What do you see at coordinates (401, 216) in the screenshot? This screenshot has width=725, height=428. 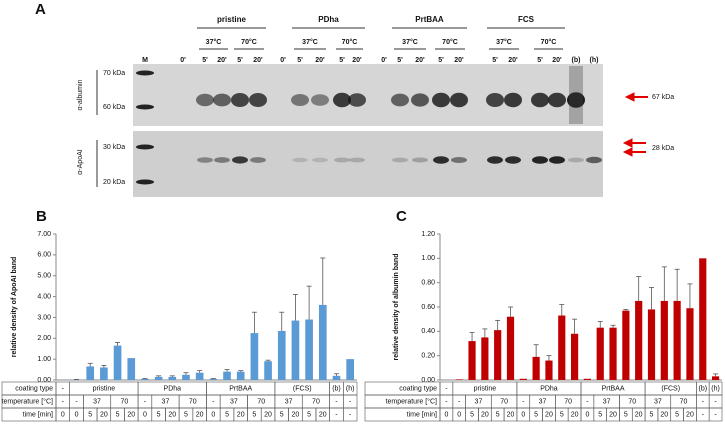 I see `panel-label: C` at bounding box center [401, 216].